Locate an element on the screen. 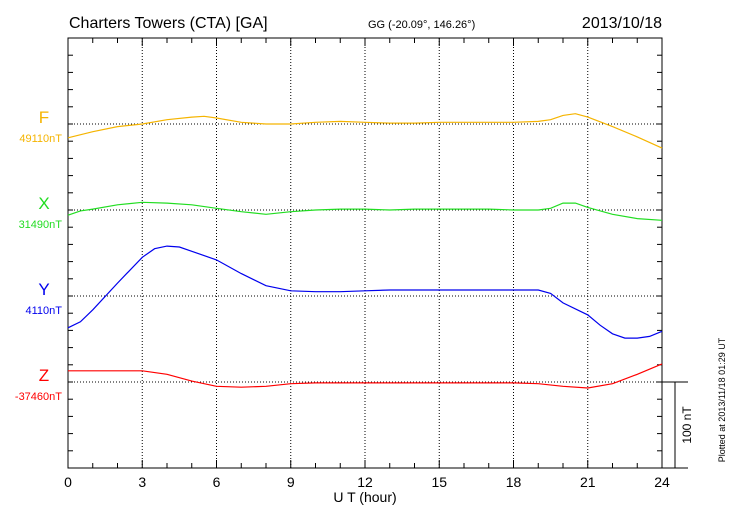 The height and width of the screenshot is (520, 730). series-line-z is located at coordinates (365, 376).